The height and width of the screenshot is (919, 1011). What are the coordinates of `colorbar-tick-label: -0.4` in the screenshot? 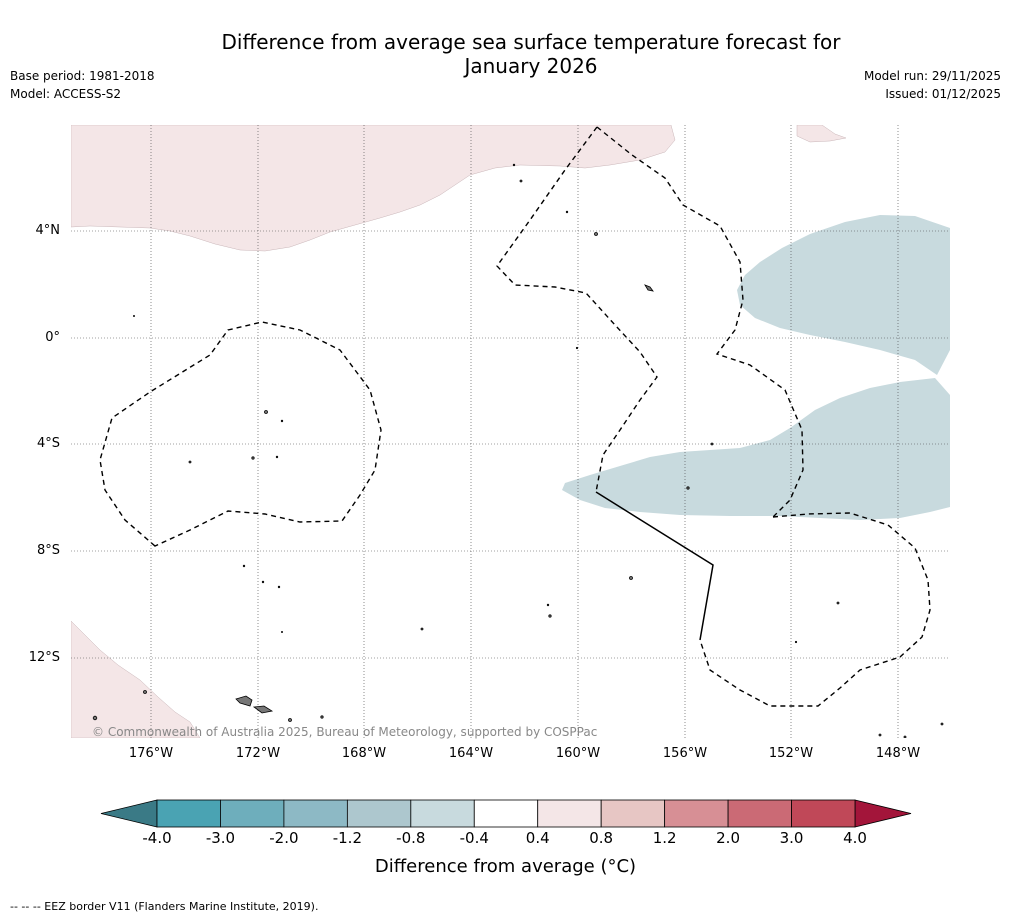 It's located at (474, 838).